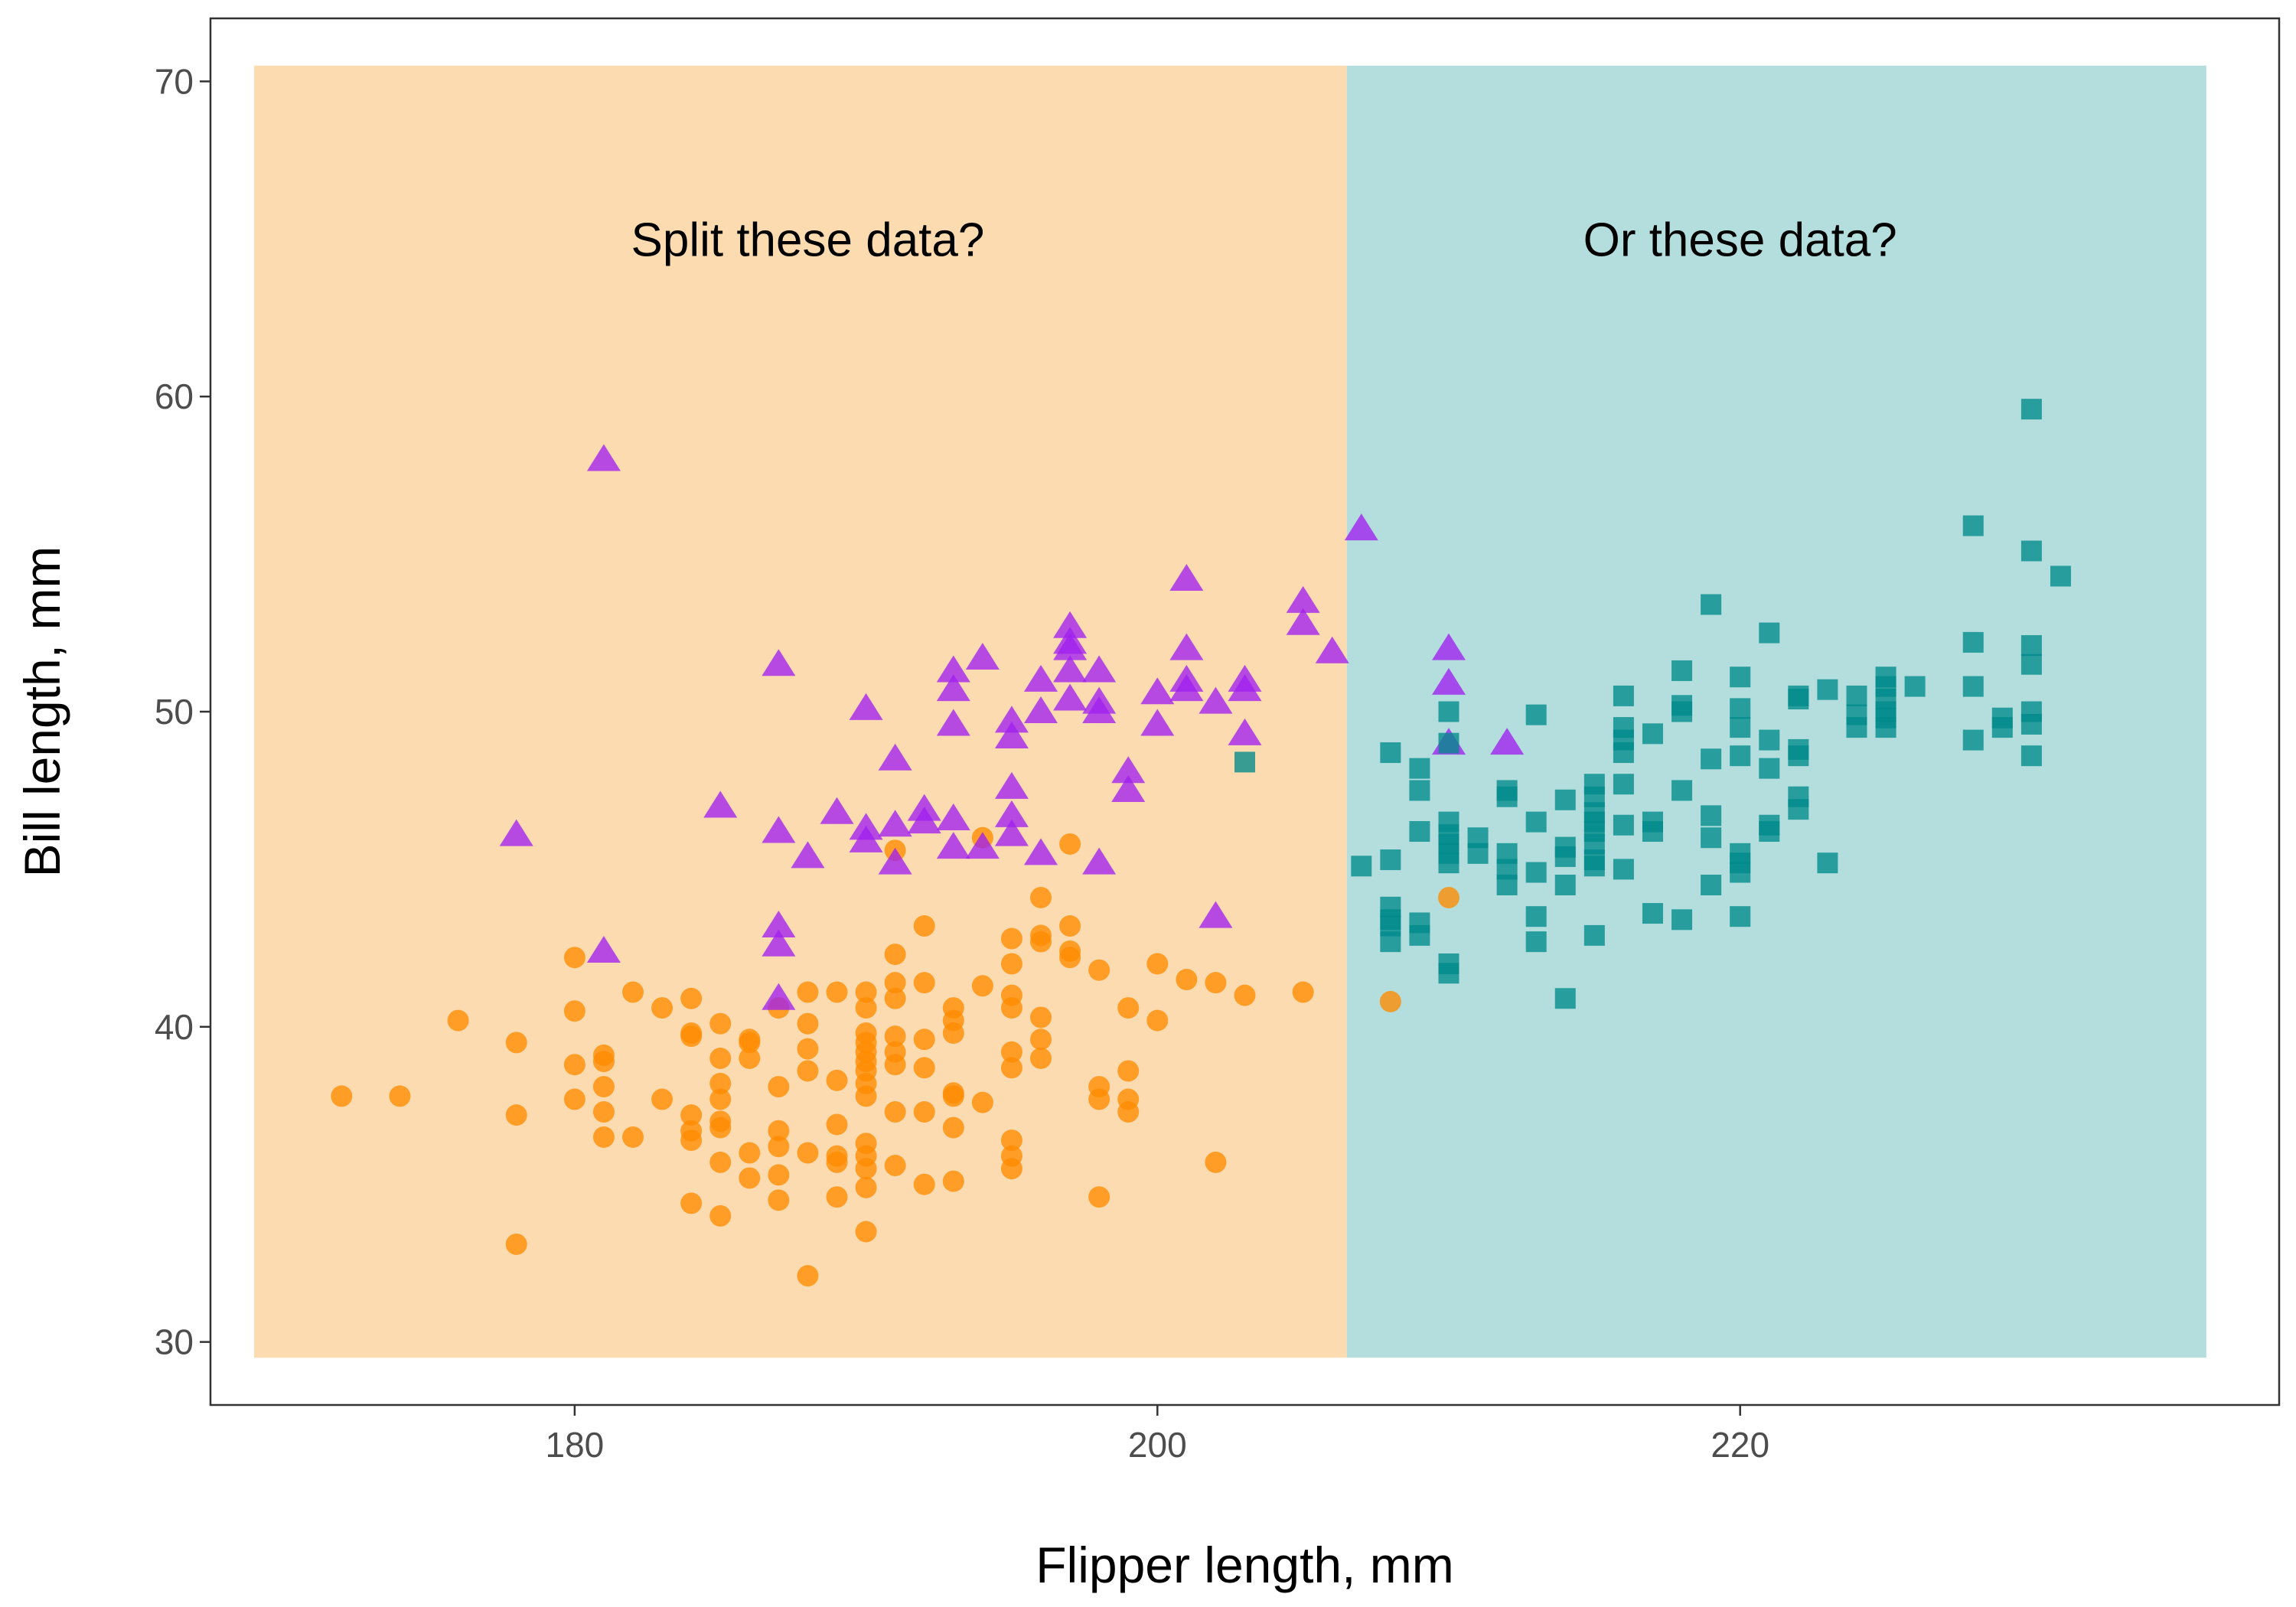  I want to click on annotation-2: Or these data?, so click(1740, 240).